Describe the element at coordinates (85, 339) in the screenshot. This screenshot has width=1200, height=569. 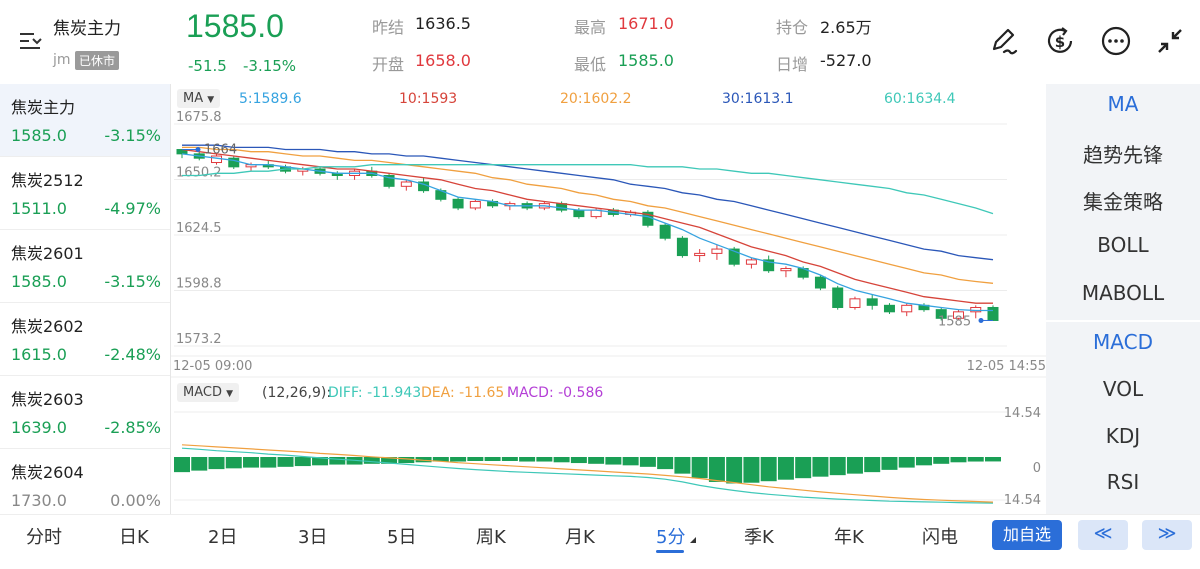
I see `contract-list-item: 焦炭2602 1615.0 -2.48%` at that location.